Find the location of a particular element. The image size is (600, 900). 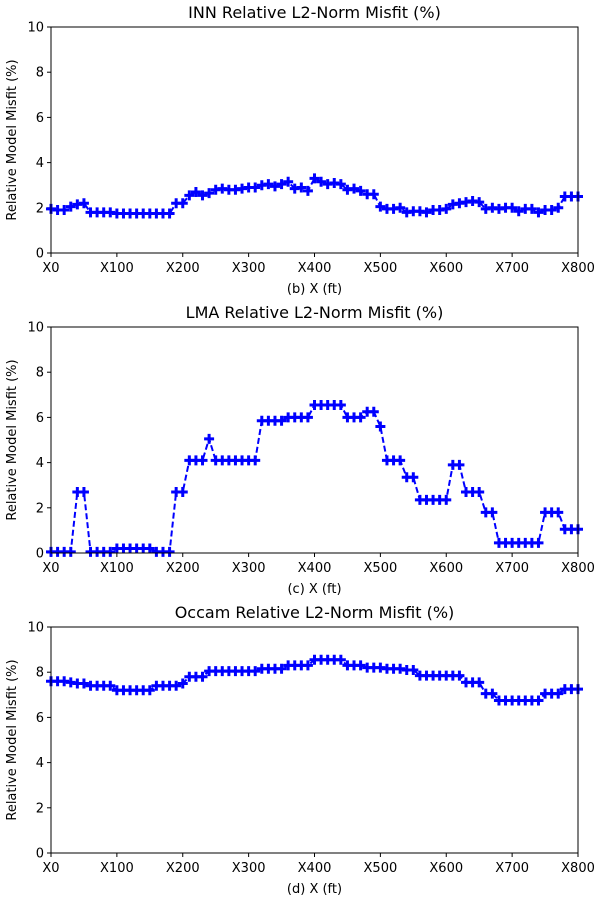

series-line is located at coordinates (314, 478).